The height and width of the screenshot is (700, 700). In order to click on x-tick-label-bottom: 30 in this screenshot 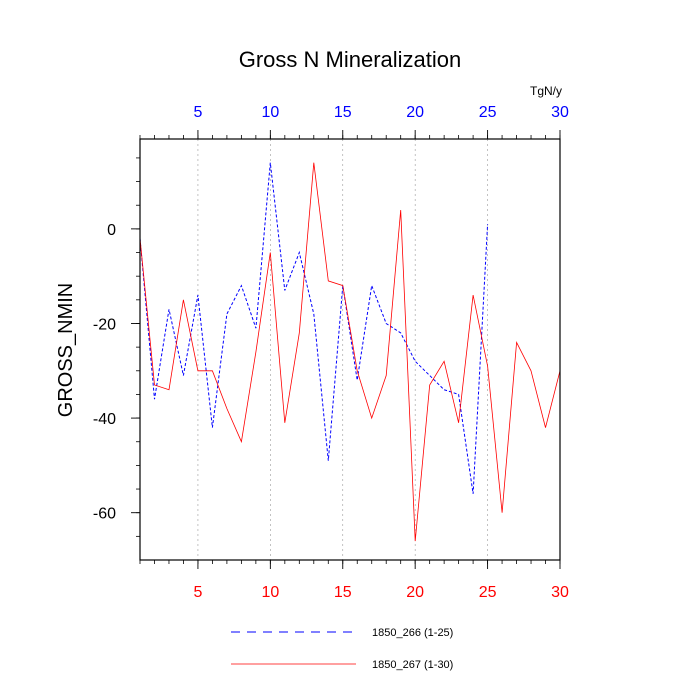, I will do `click(560, 592)`.